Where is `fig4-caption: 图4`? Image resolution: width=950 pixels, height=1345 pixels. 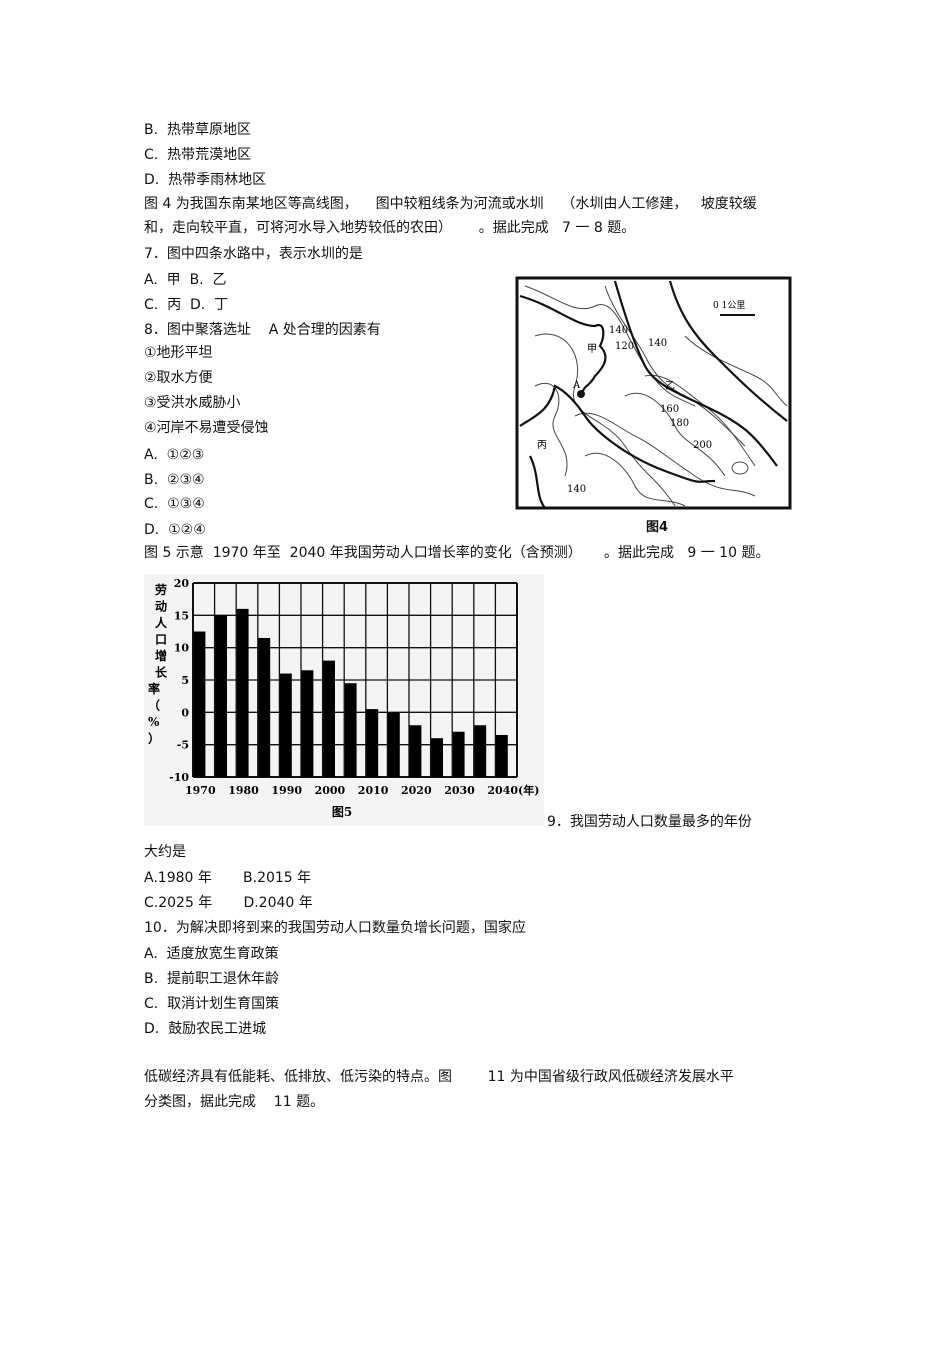 fig4-caption: 图4 is located at coordinates (657, 527).